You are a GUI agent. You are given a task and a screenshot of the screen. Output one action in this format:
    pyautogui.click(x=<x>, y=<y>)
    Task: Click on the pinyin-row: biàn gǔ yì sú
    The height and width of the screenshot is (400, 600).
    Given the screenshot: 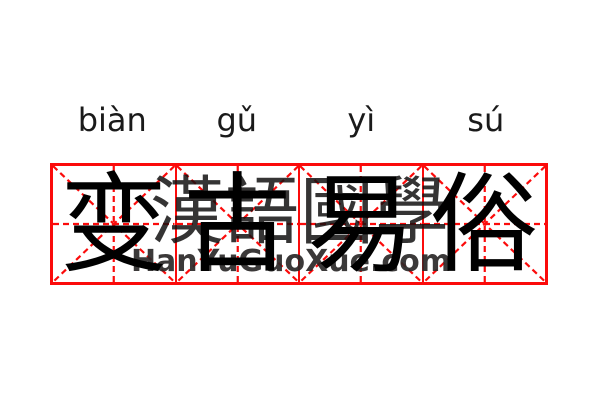 What is the action you would take?
    pyautogui.click(x=299, y=120)
    